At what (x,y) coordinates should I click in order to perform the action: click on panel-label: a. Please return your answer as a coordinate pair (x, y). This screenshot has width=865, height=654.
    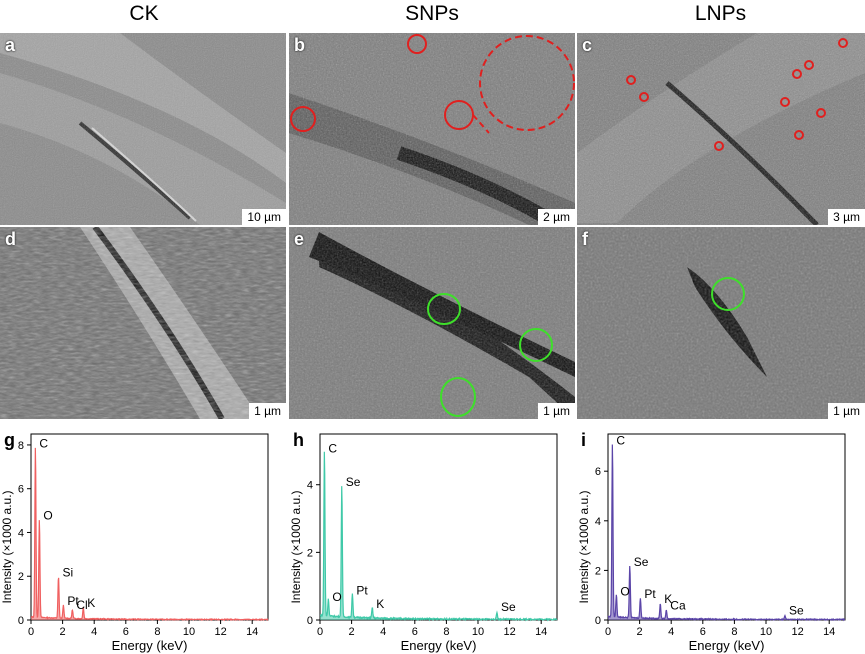
    Looking at the image, I should click on (10, 45).